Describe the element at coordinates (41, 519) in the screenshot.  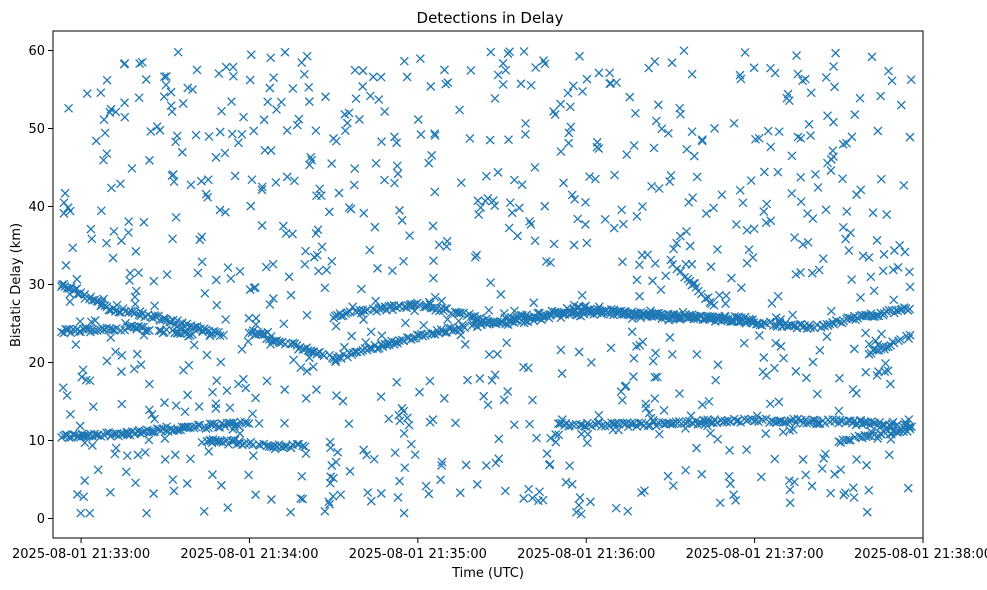
I see `y-tick-label: 0` at that location.